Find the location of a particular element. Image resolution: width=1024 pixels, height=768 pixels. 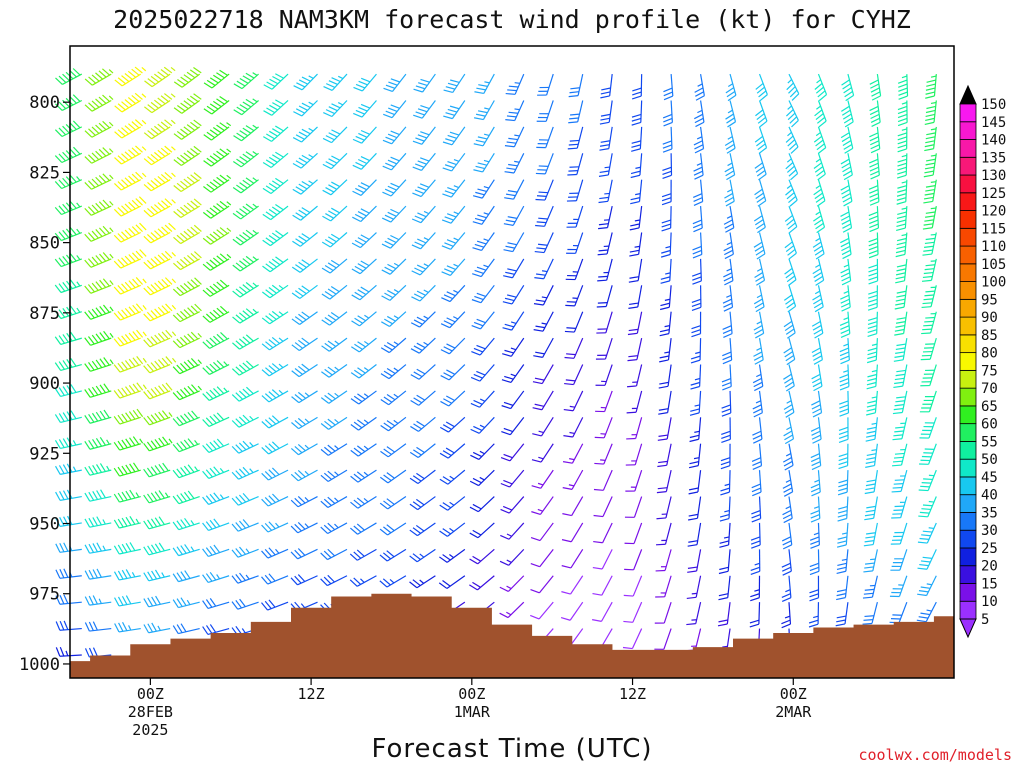

y-tick-label: 975 is located at coordinates (44, 595).